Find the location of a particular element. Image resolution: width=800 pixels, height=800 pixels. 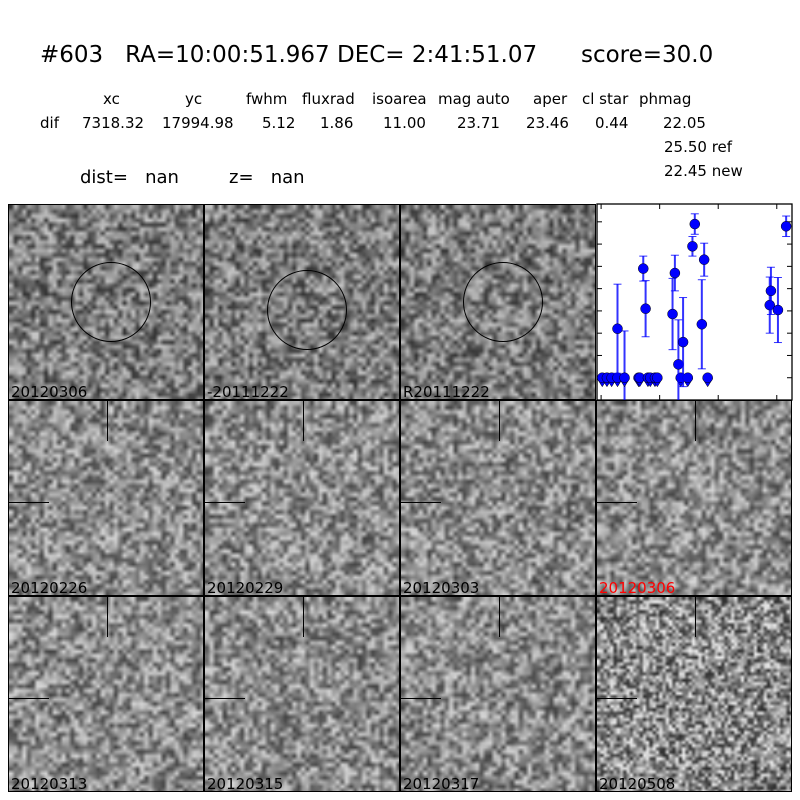

stamp-label: 20120315 is located at coordinates (245, 783).